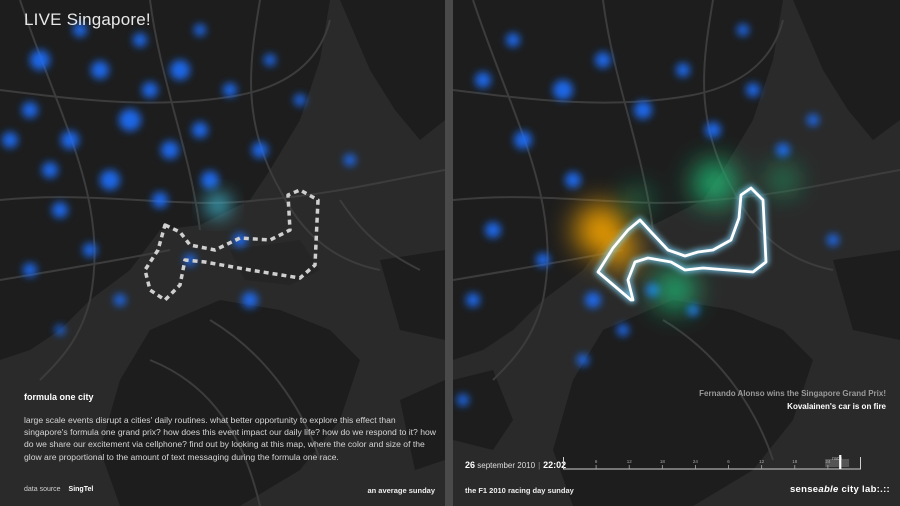  I want to click on messaging-glow-cyan, so click(218, 205).